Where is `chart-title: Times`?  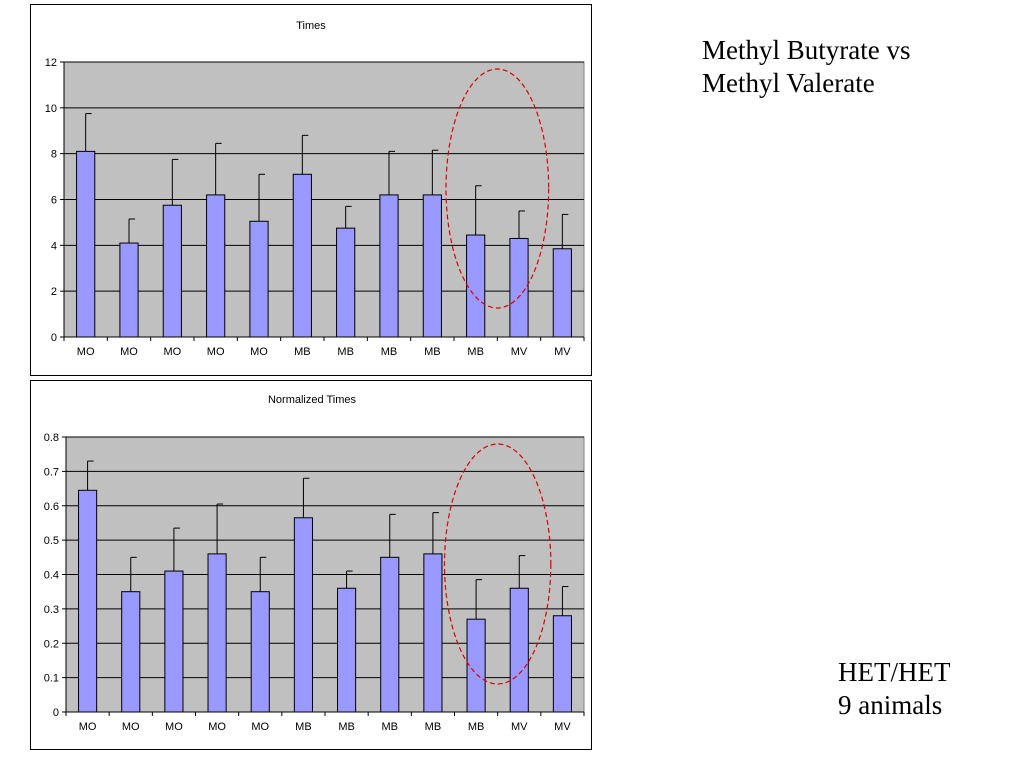 chart-title: Times is located at coordinates (311, 26).